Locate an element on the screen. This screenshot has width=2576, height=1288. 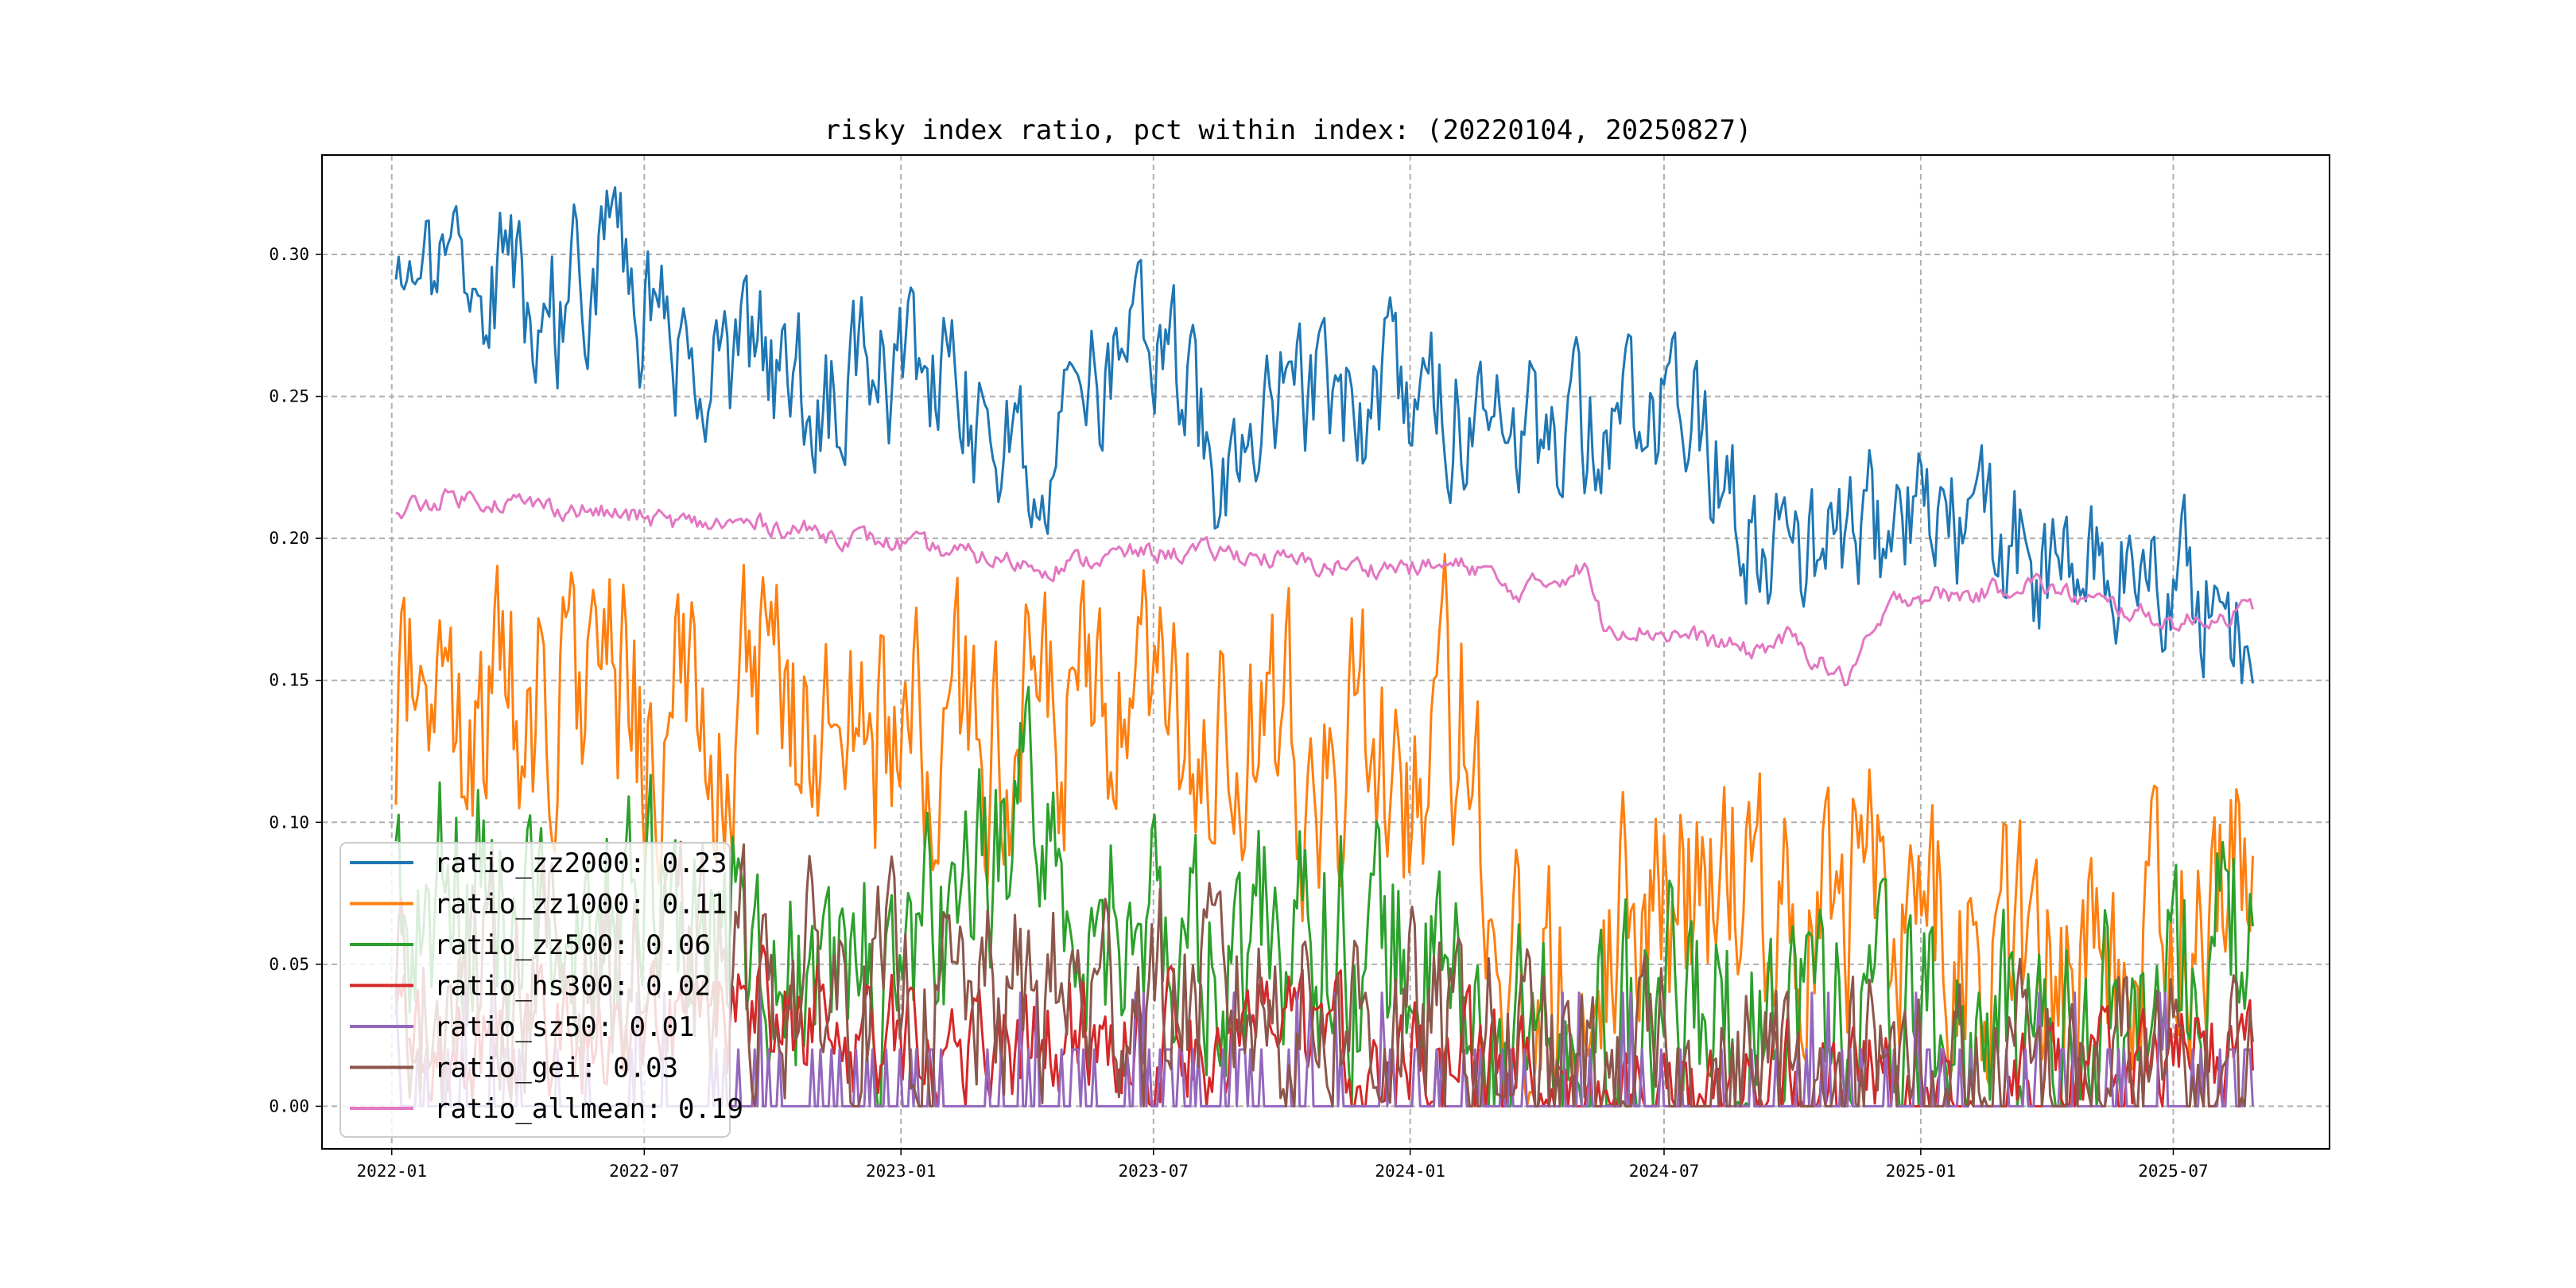
y-tick-label: 0.15 is located at coordinates (289, 681).